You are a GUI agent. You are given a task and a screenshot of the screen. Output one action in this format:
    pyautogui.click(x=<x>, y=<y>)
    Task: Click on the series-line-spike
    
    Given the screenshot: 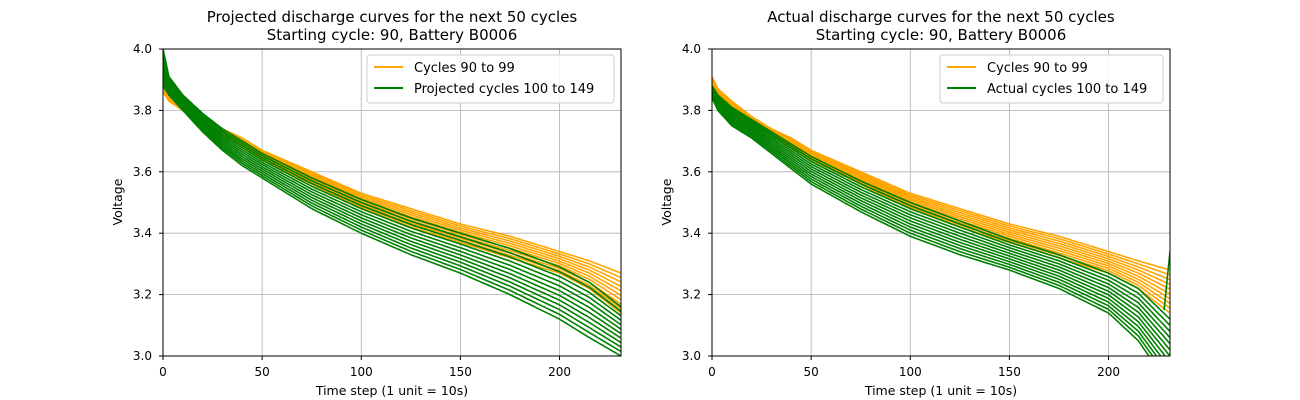 What is the action you would take?
    pyautogui.click(x=1166, y=281)
    